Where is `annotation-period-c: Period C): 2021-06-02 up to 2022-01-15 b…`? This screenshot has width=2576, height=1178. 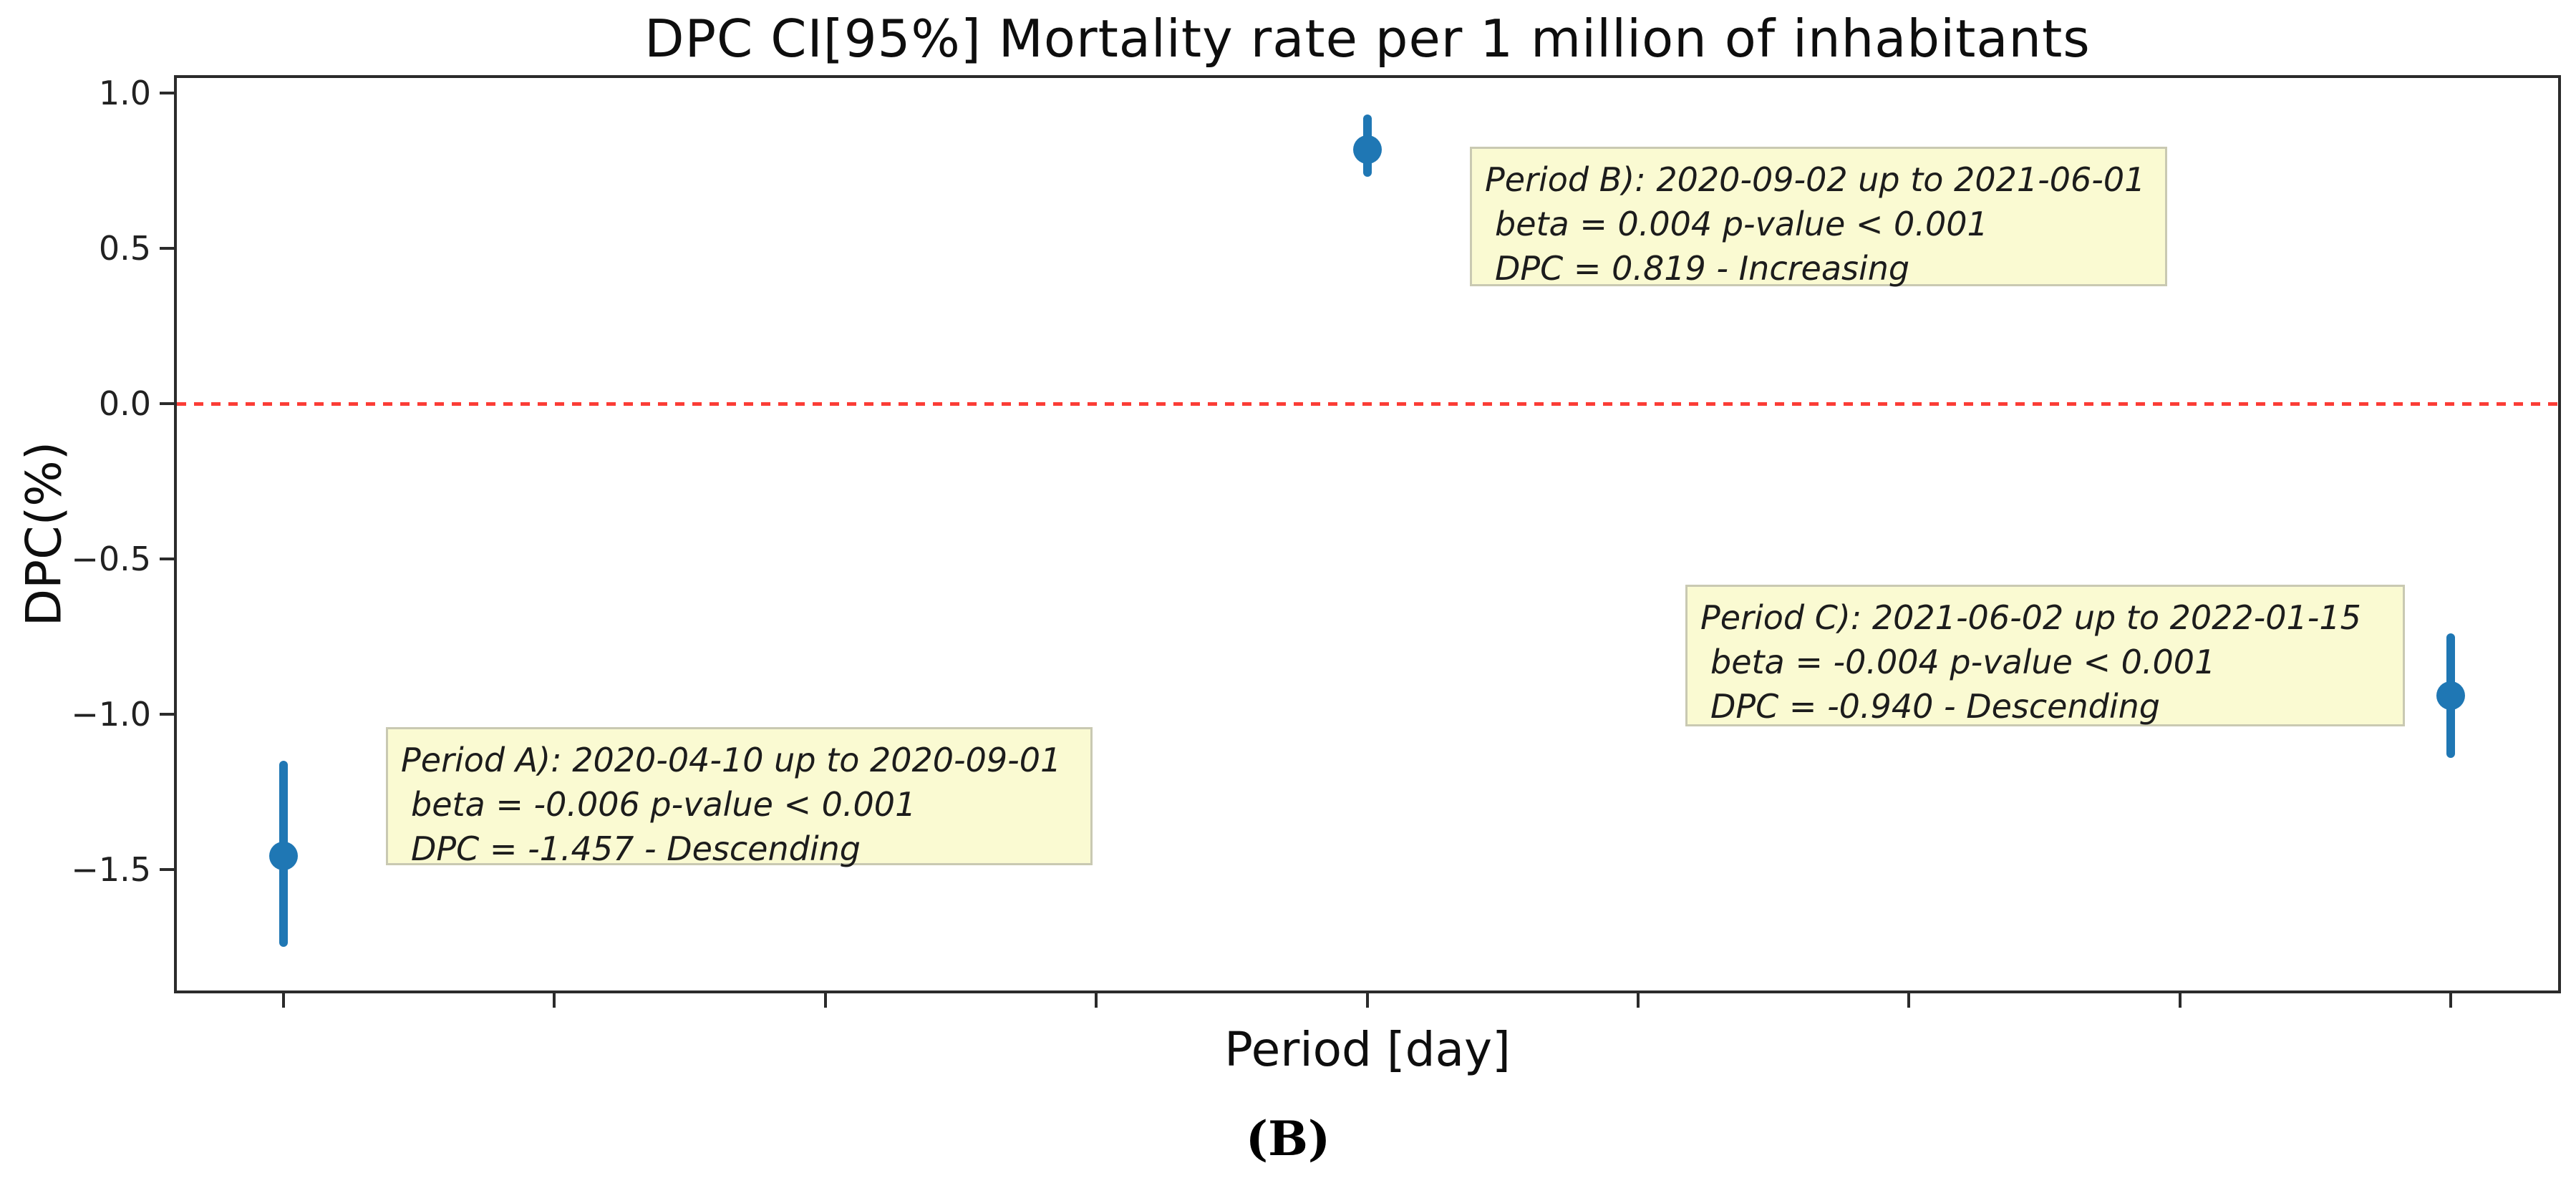 annotation-period-c: Period C): 2021-06-02 up to 2022-01-15 b… is located at coordinates (2045, 655).